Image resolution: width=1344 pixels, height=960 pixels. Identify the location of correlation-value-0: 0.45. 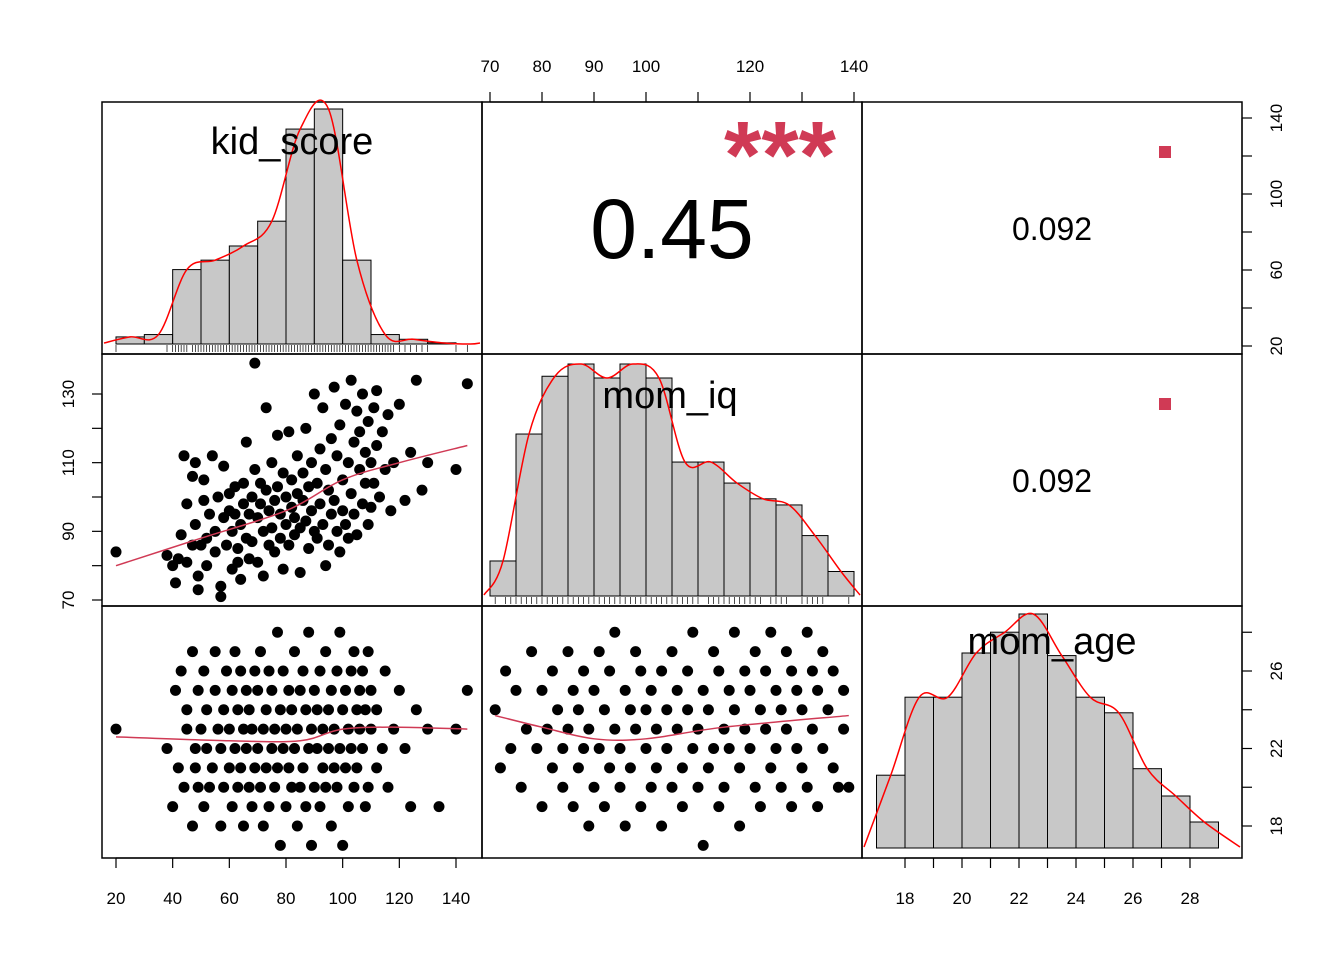
(672, 229).